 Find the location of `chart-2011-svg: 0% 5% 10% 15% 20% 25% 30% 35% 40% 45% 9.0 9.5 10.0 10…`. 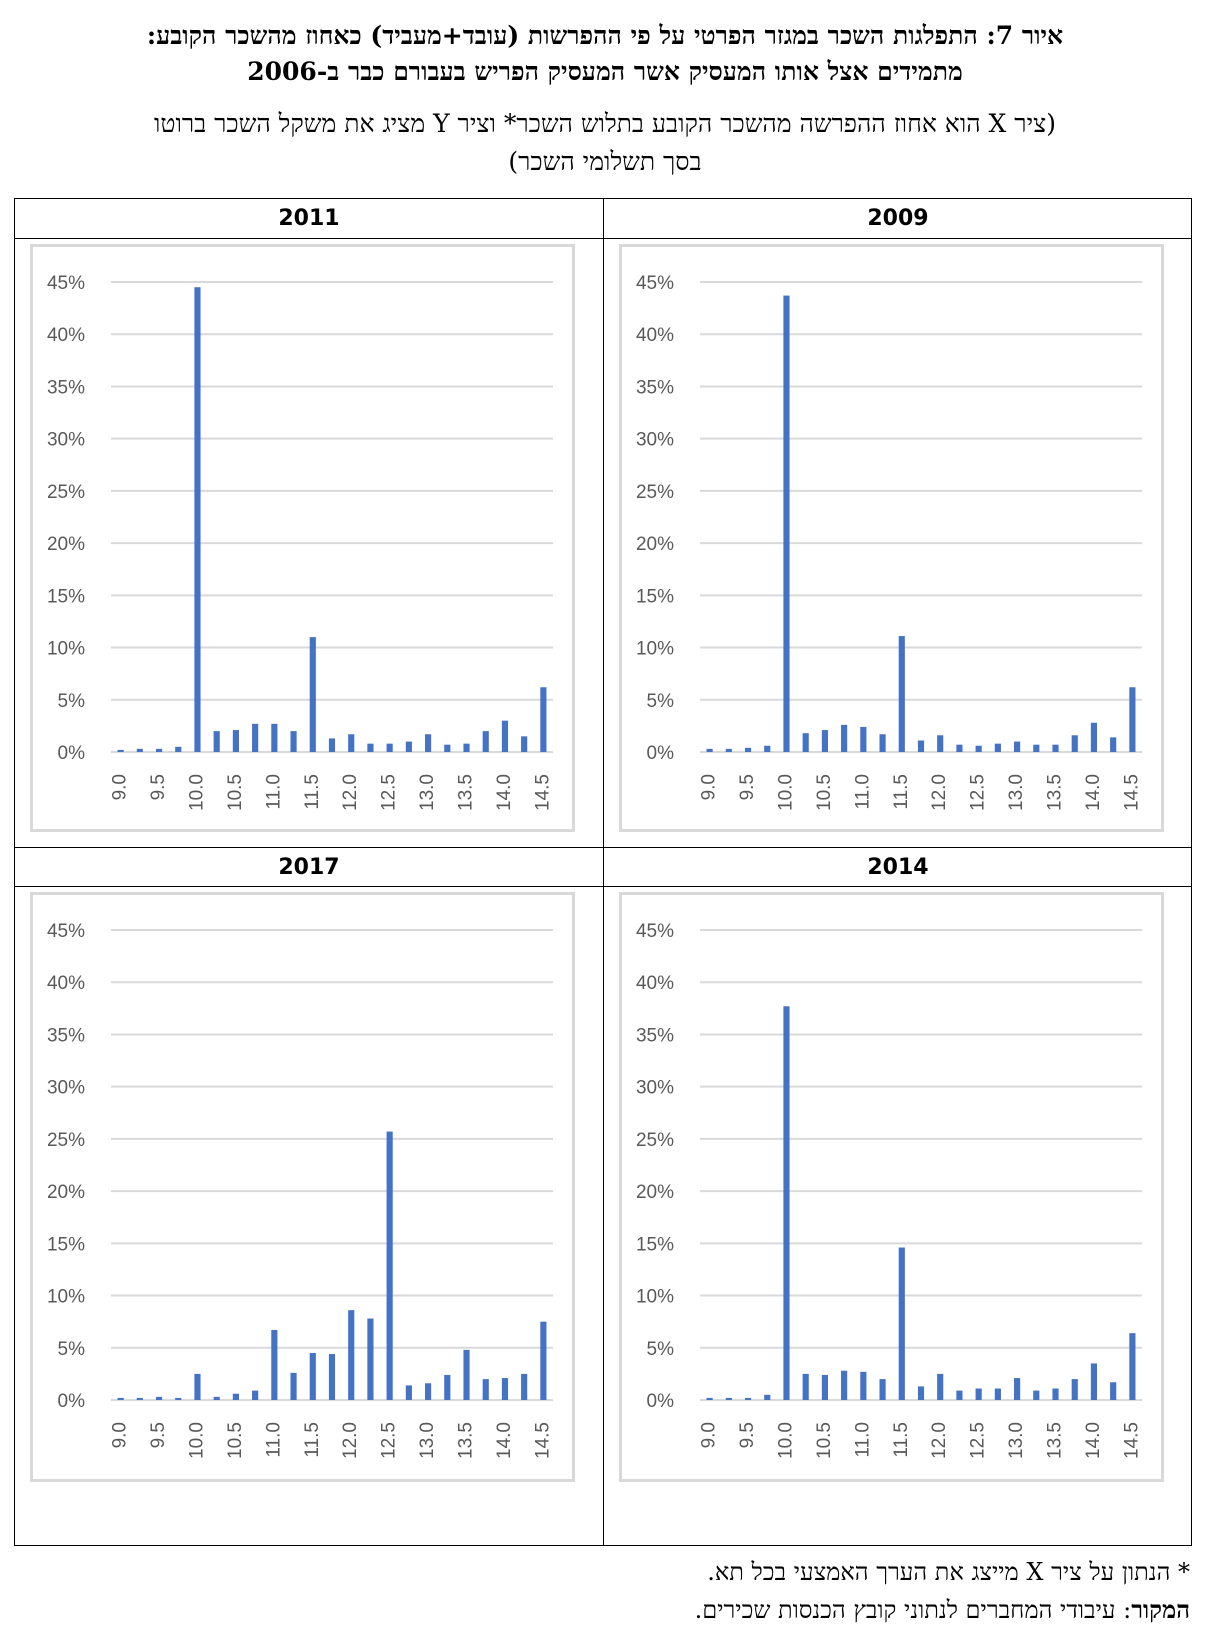

chart-2011-svg: 0% 5% 10% 15% 20% 25% 30% 35% 40% 45% 9.0 9.5 10.0 10… is located at coordinates (300, 542).